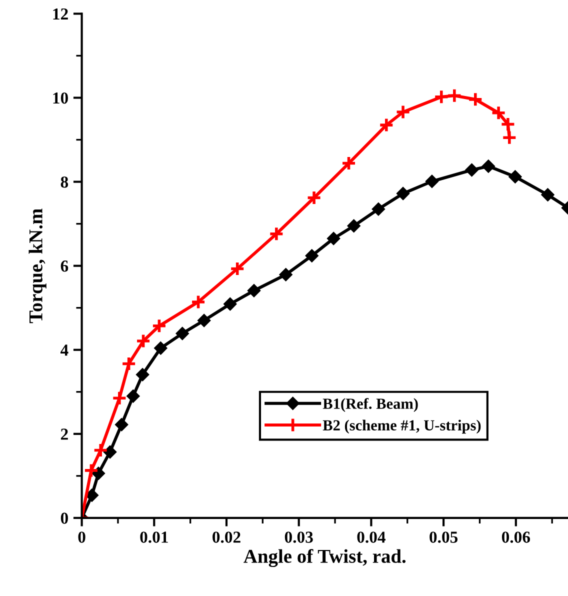 The height and width of the screenshot is (596, 568). Describe the element at coordinates (154, 537) in the screenshot. I see `x-tick-label: 0.01` at that location.